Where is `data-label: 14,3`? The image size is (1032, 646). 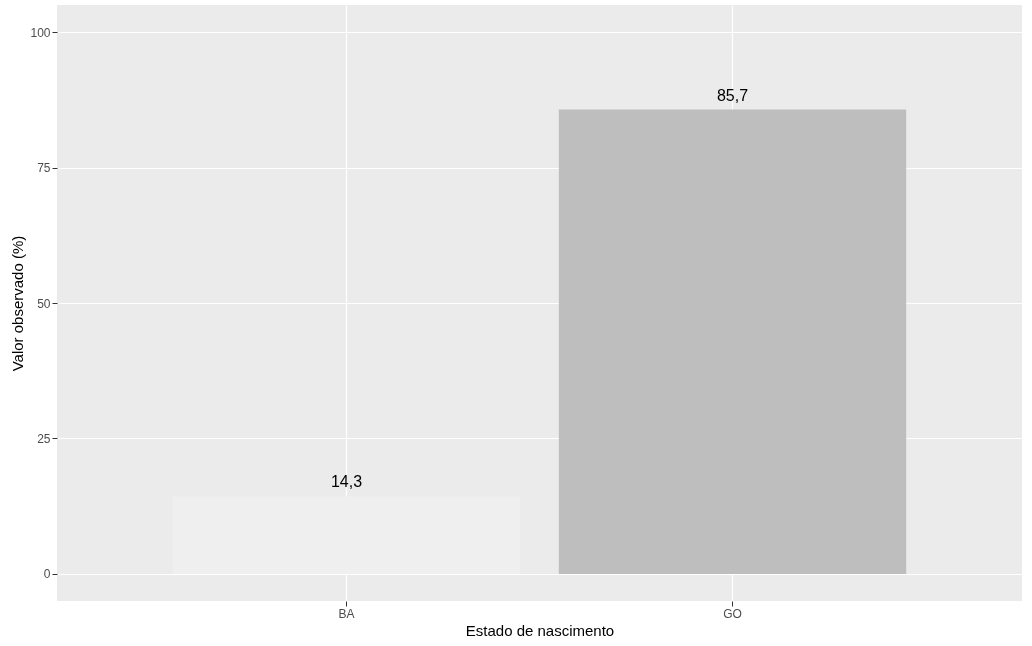 data-label: 14,3 is located at coordinates (346, 482).